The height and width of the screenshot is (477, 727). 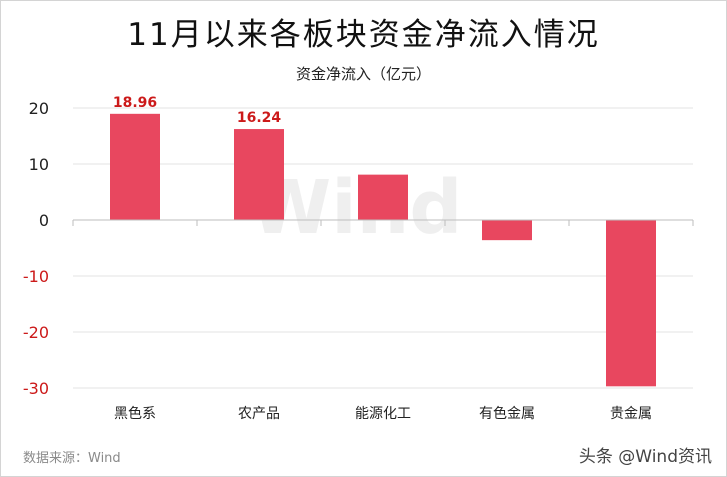 What do you see at coordinates (259, 414) in the screenshot?
I see `x-category-label: 农产品` at bounding box center [259, 414].